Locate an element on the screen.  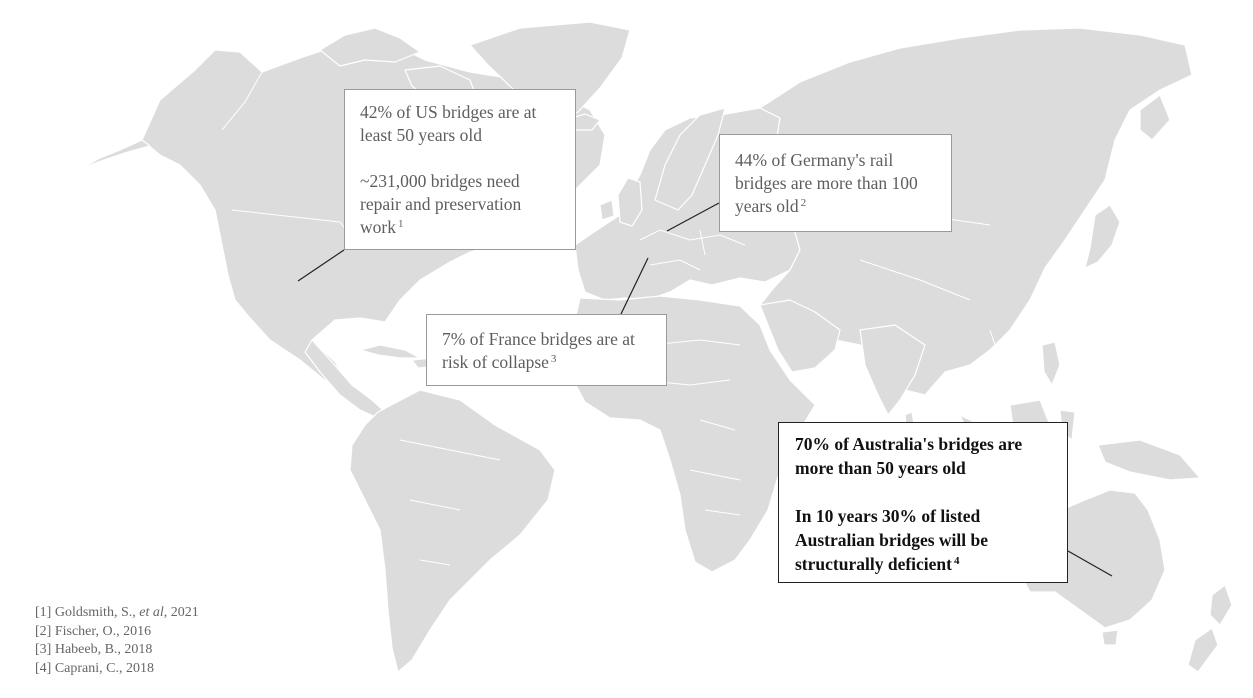
great-britain is located at coordinates (630, 202).